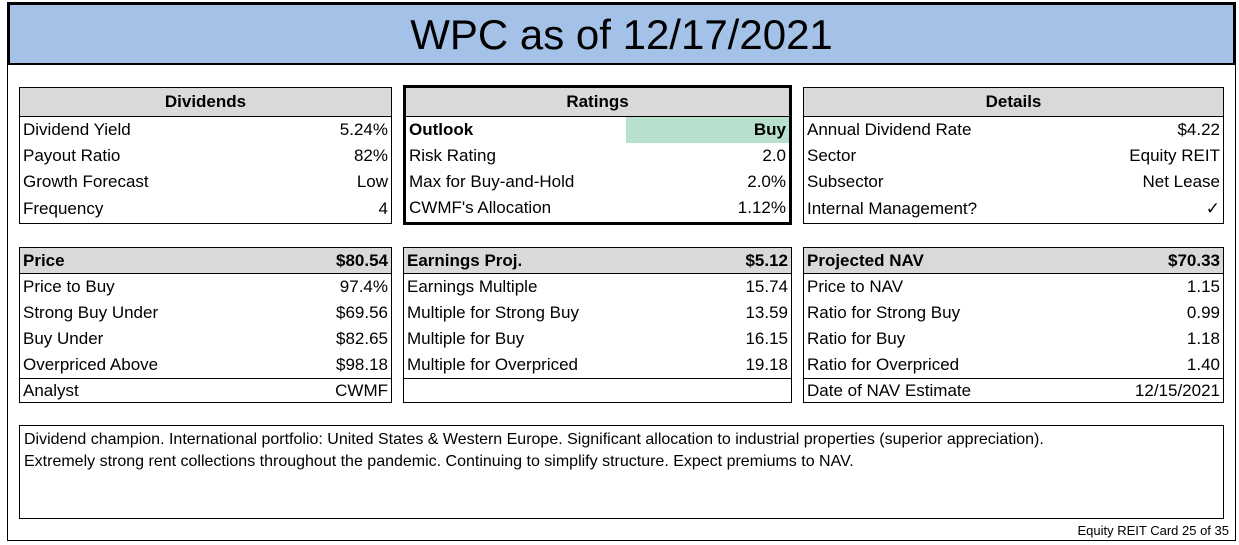  Describe the element at coordinates (44, 260) in the screenshot. I see `price-label: Price` at that location.